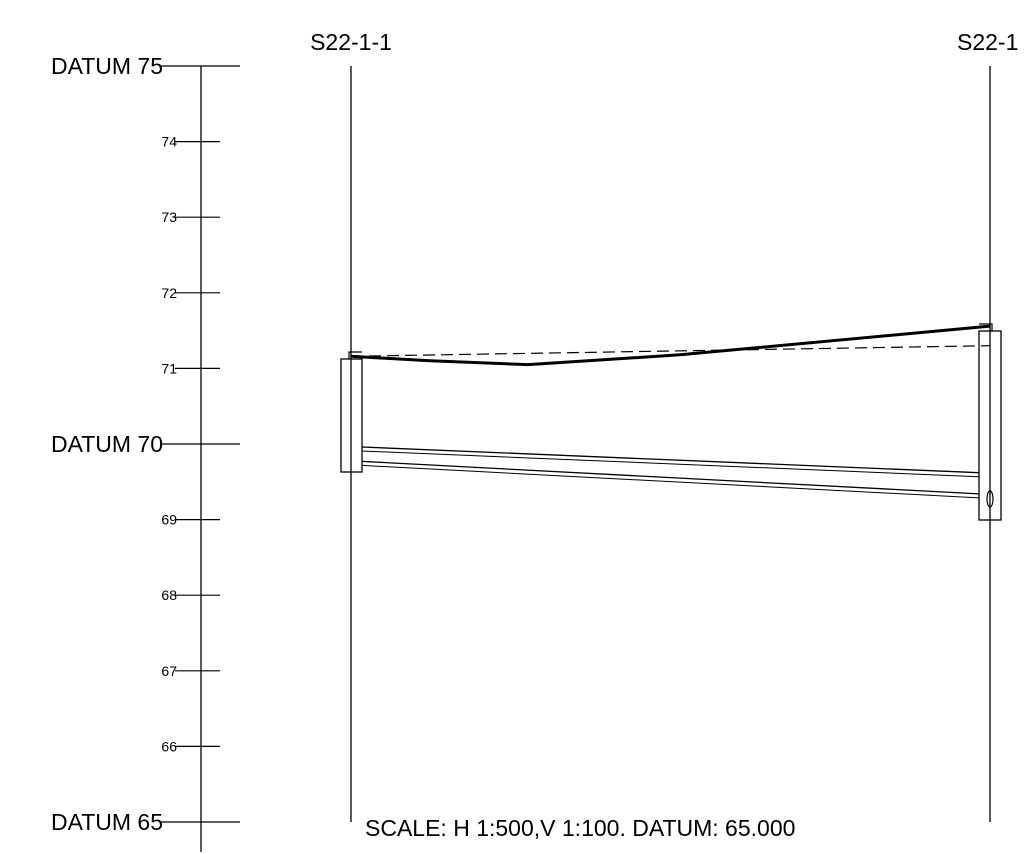 The width and height of the screenshot is (1031, 854). Describe the element at coordinates (986, 327) in the screenshot. I see `manhole-right-cover` at that location.